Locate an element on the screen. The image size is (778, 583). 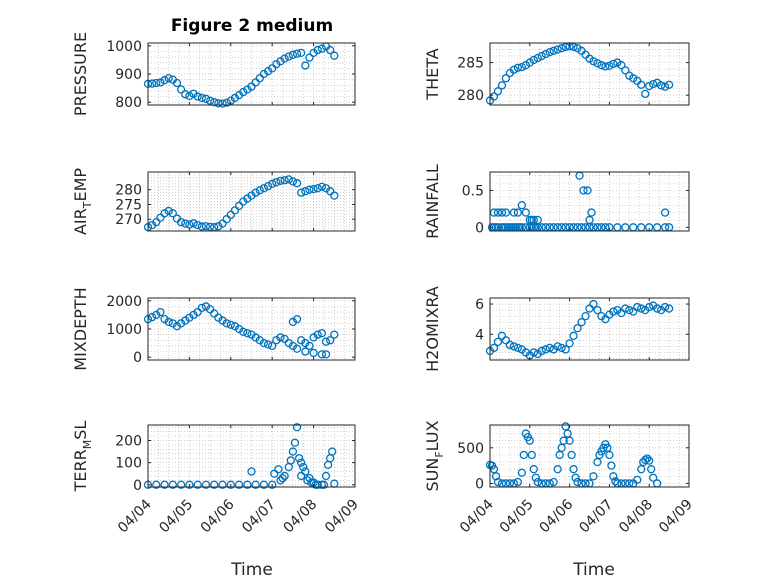
x-tick-label: 04/09 is located at coordinates (342, 517).